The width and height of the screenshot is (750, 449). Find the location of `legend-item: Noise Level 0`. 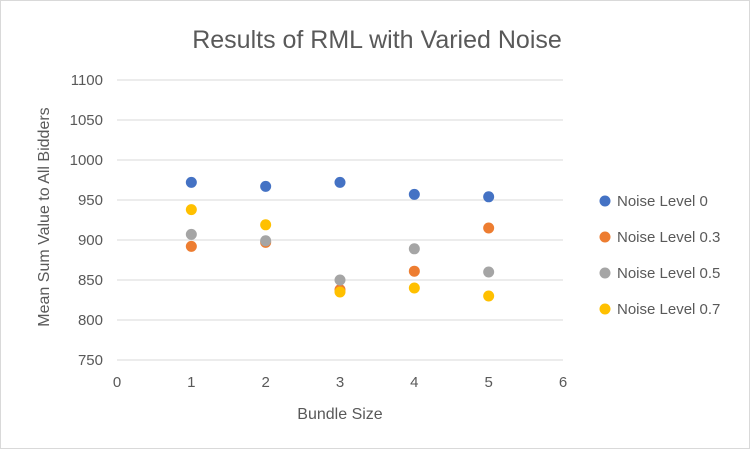

legend-item: Noise Level 0 is located at coordinates (653, 201).